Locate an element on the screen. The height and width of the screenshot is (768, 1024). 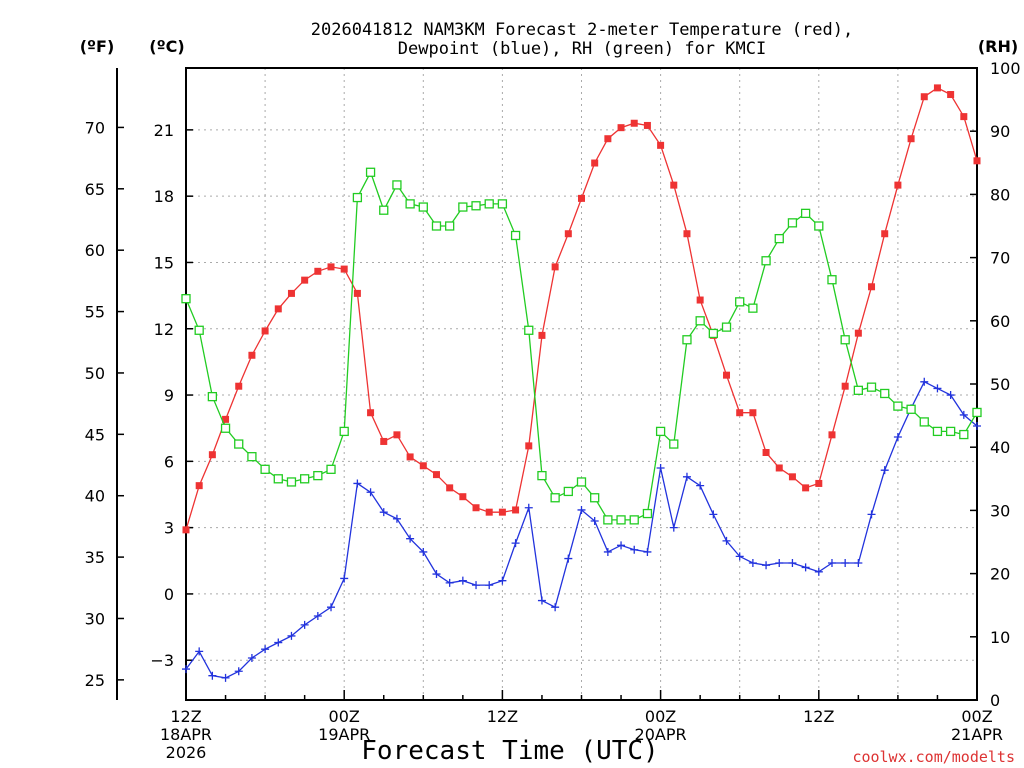
fahrenheit-tick-label: 65 is located at coordinates (95, 189).